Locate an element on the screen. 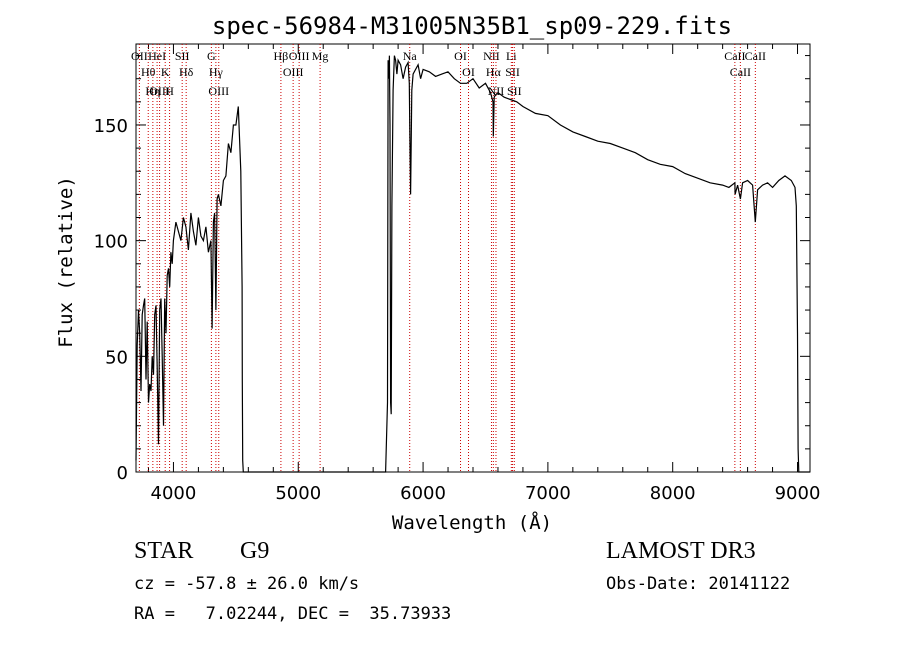 This screenshot has width=900, height=649. line-marker-label: Mg is located at coordinates (320, 56).